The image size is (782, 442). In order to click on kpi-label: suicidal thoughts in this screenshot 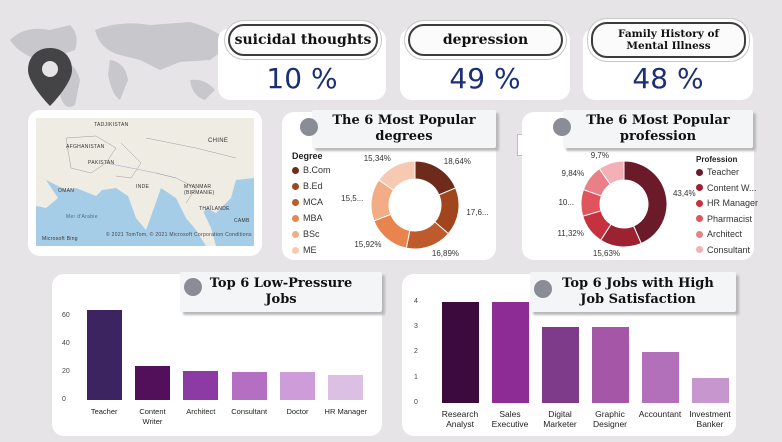, I will do `click(303, 40)`.